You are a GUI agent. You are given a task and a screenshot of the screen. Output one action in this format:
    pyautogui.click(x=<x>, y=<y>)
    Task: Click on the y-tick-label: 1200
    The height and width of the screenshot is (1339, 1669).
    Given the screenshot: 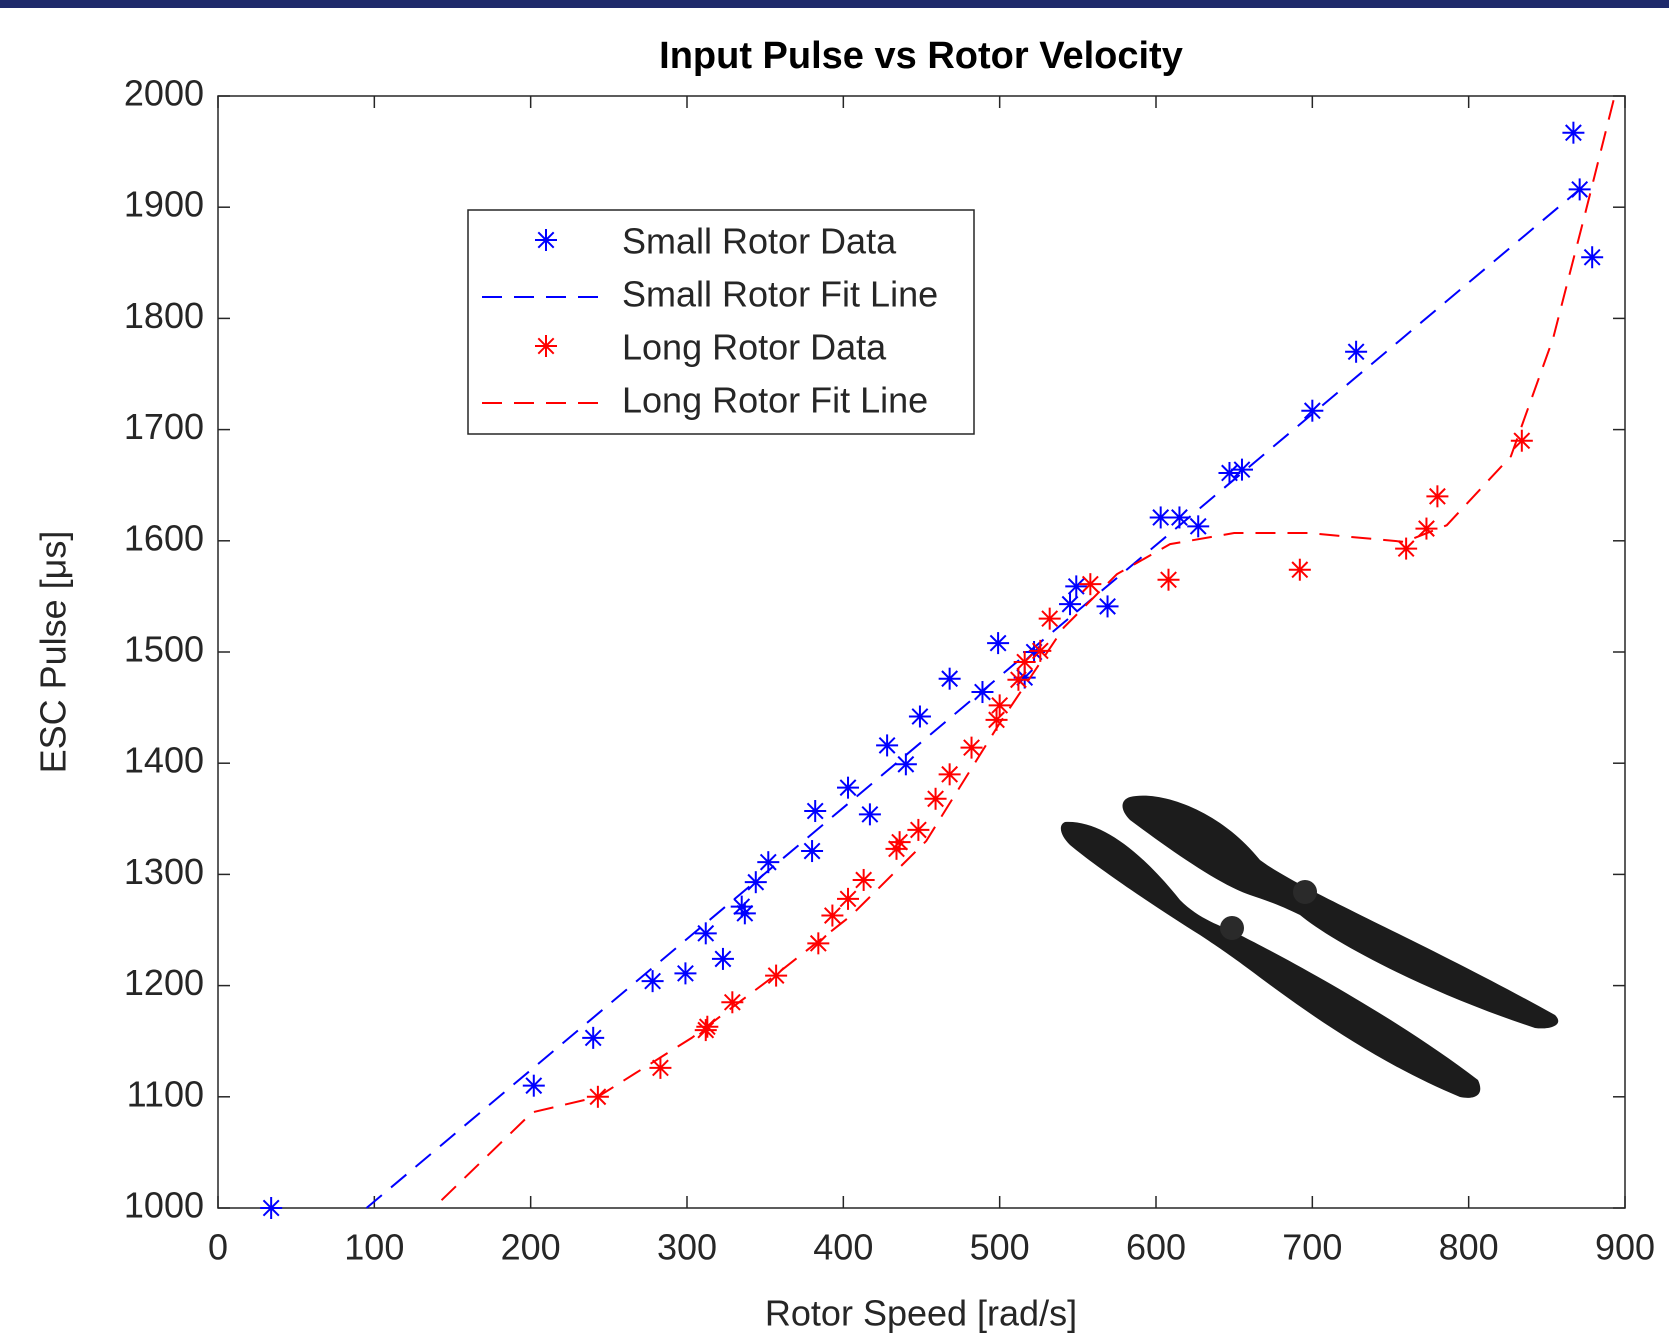 What is the action you would take?
    pyautogui.click(x=164, y=982)
    